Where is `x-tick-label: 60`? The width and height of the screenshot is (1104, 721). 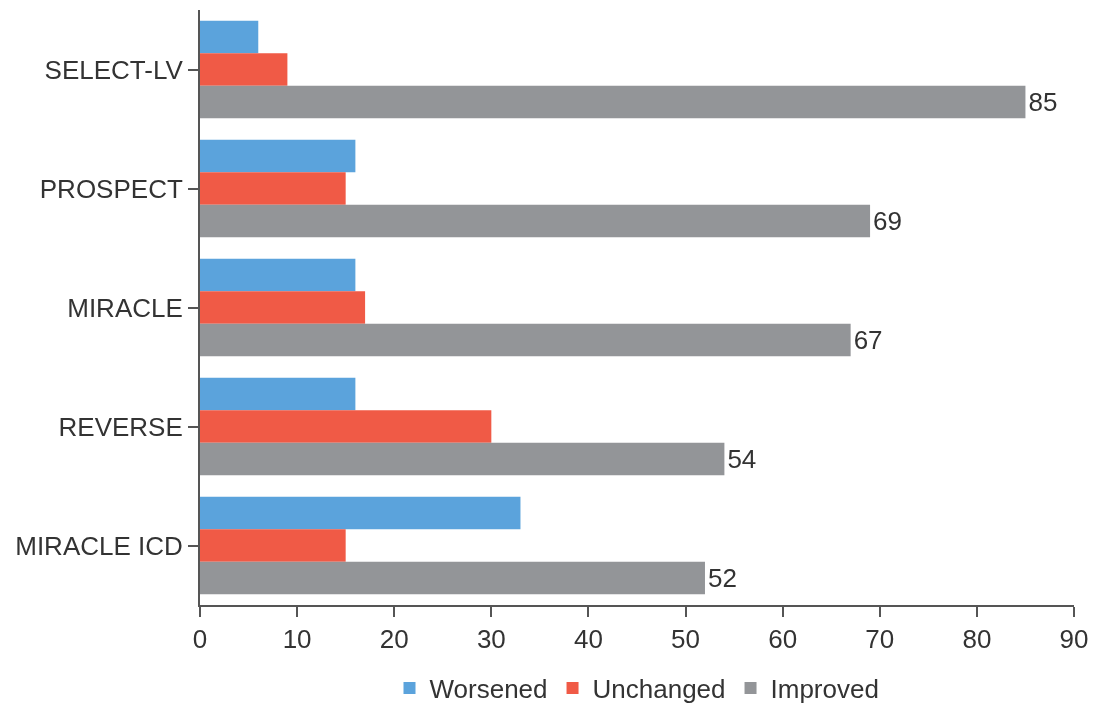
x-tick-label: 60 is located at coordinates (783, 639).